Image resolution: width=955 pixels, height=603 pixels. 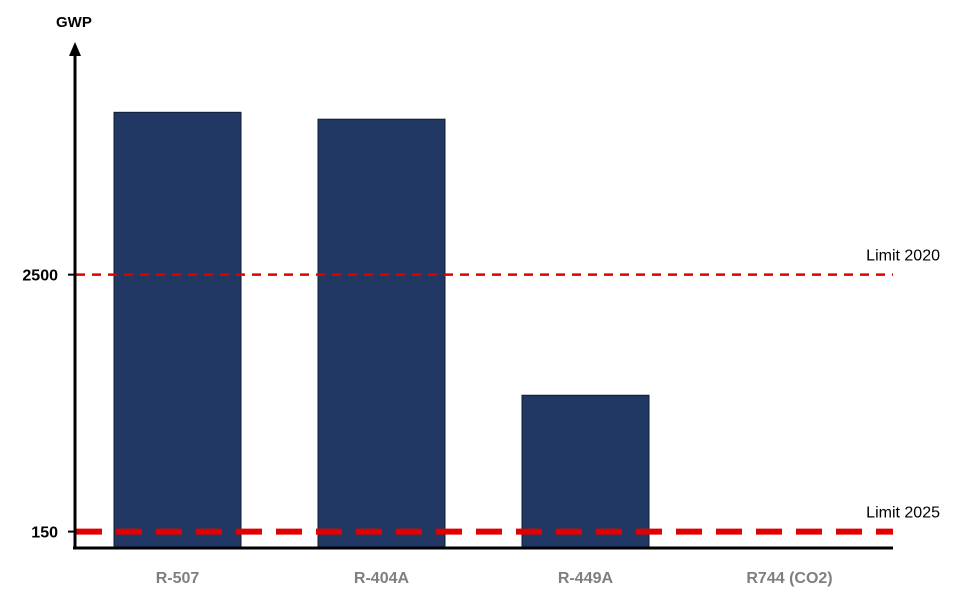 I want to click on y-ticks-layer: 150 2500, so click(x=48, y=405).